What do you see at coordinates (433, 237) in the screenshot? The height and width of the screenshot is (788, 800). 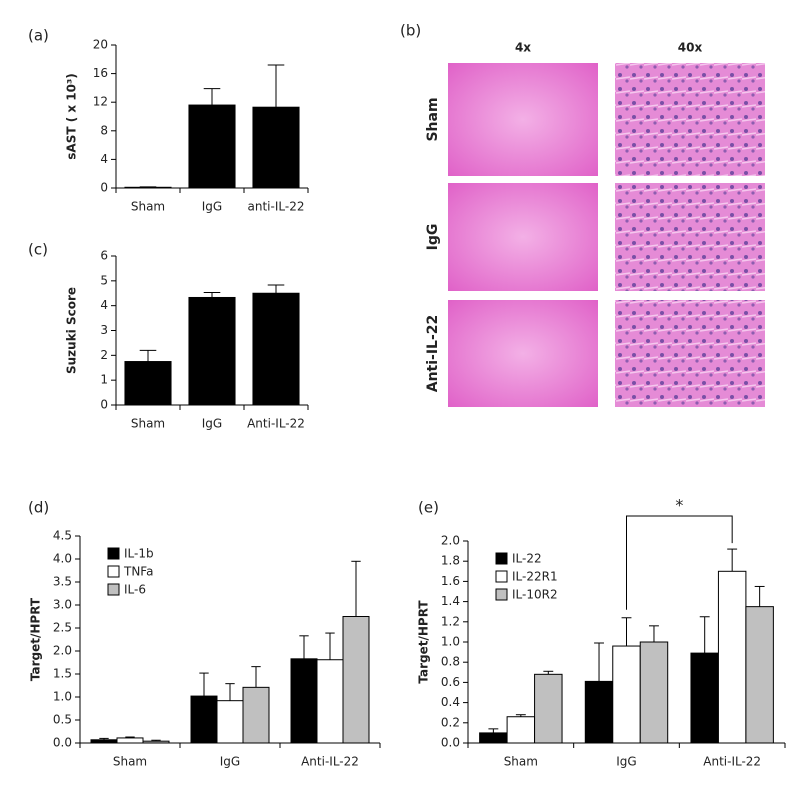 I see `row-label: IgG` at bounding box center [433, 237].